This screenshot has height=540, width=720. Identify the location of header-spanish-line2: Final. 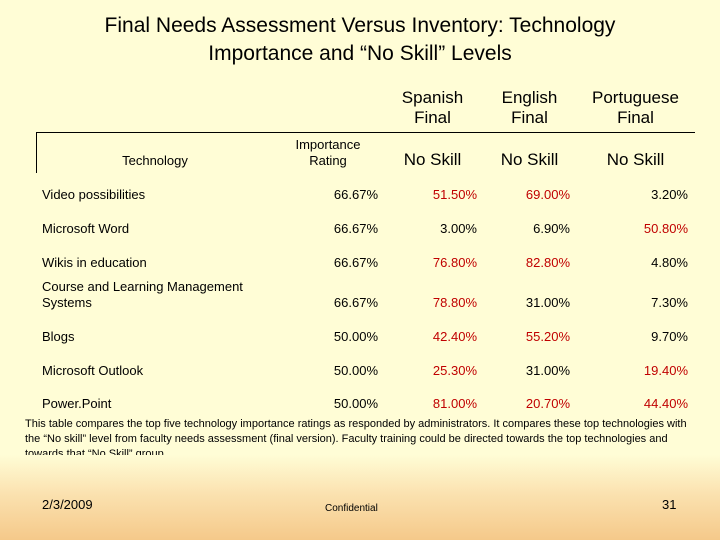
(432, 117).